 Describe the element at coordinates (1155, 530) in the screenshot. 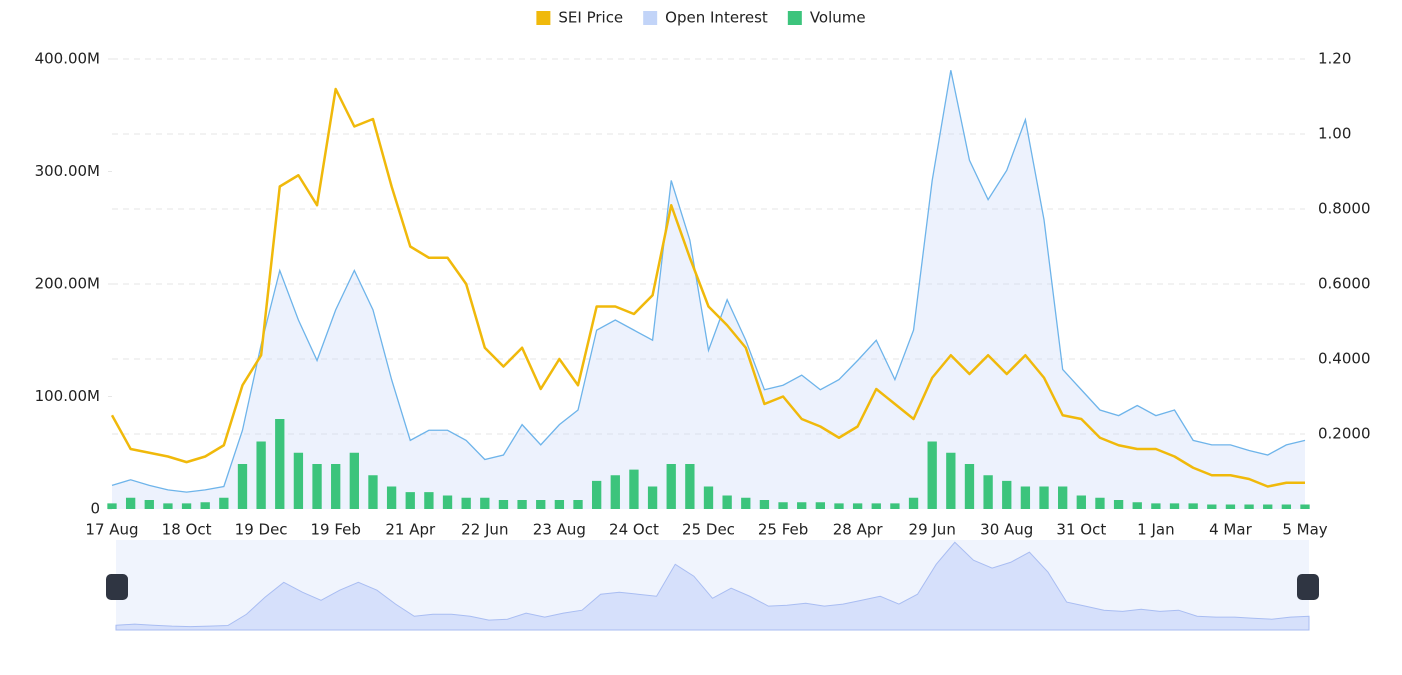

I see `x-tick-label: 1 Jan` at that location.